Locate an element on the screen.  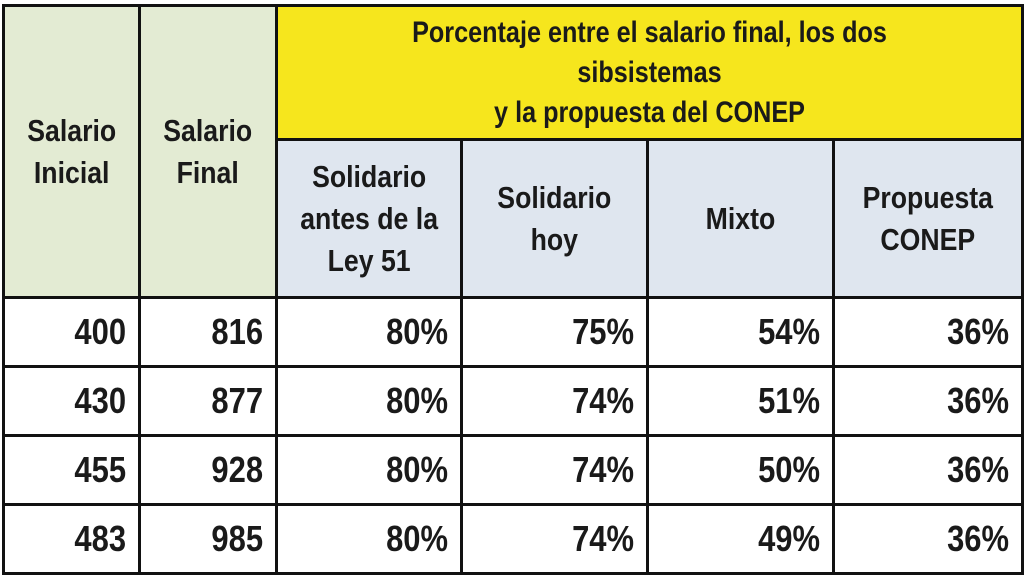
header-solidario-hoy-line-1: Solidario is located at coordinates (554, 197).